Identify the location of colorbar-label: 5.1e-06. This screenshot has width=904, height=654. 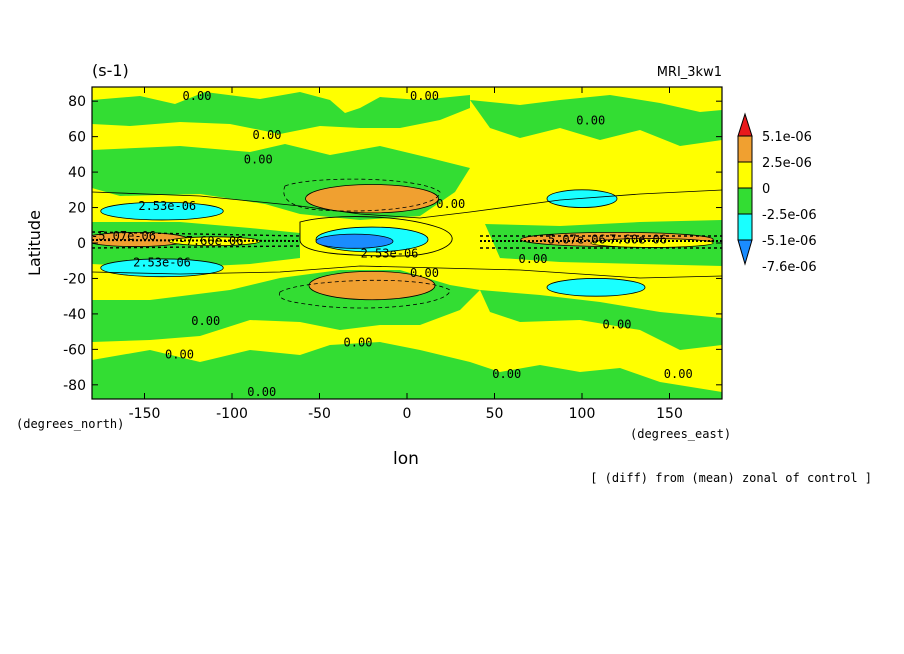
(787, 137).